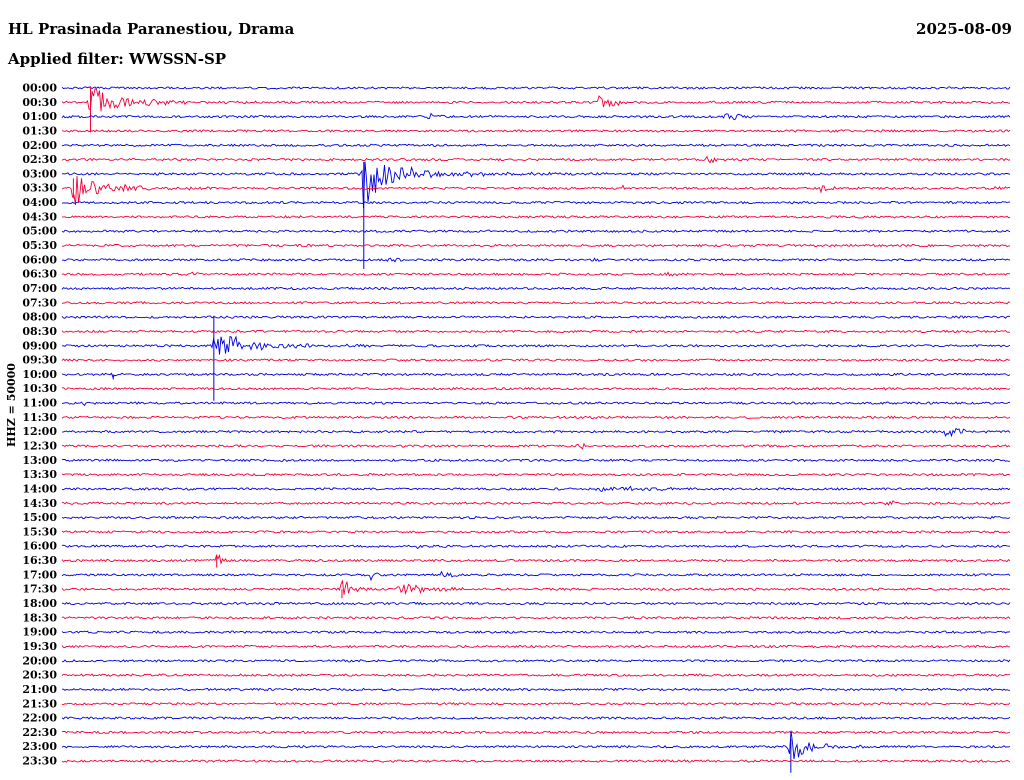 The image size is (1024, 780). Describe the element at coordinates (39, 388) in the screenshot. I see `time-label: 10:30` at that location.